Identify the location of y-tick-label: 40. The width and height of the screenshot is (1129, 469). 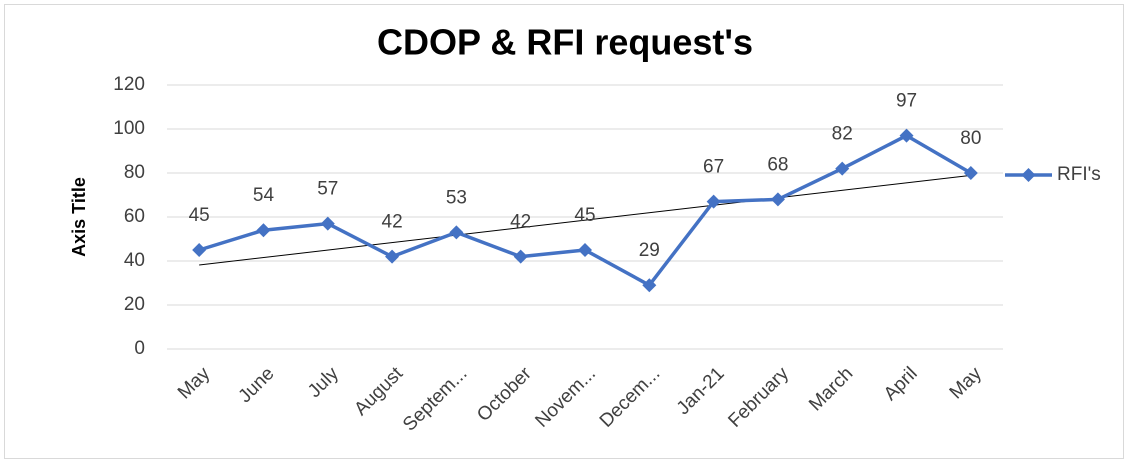
(134, 260).